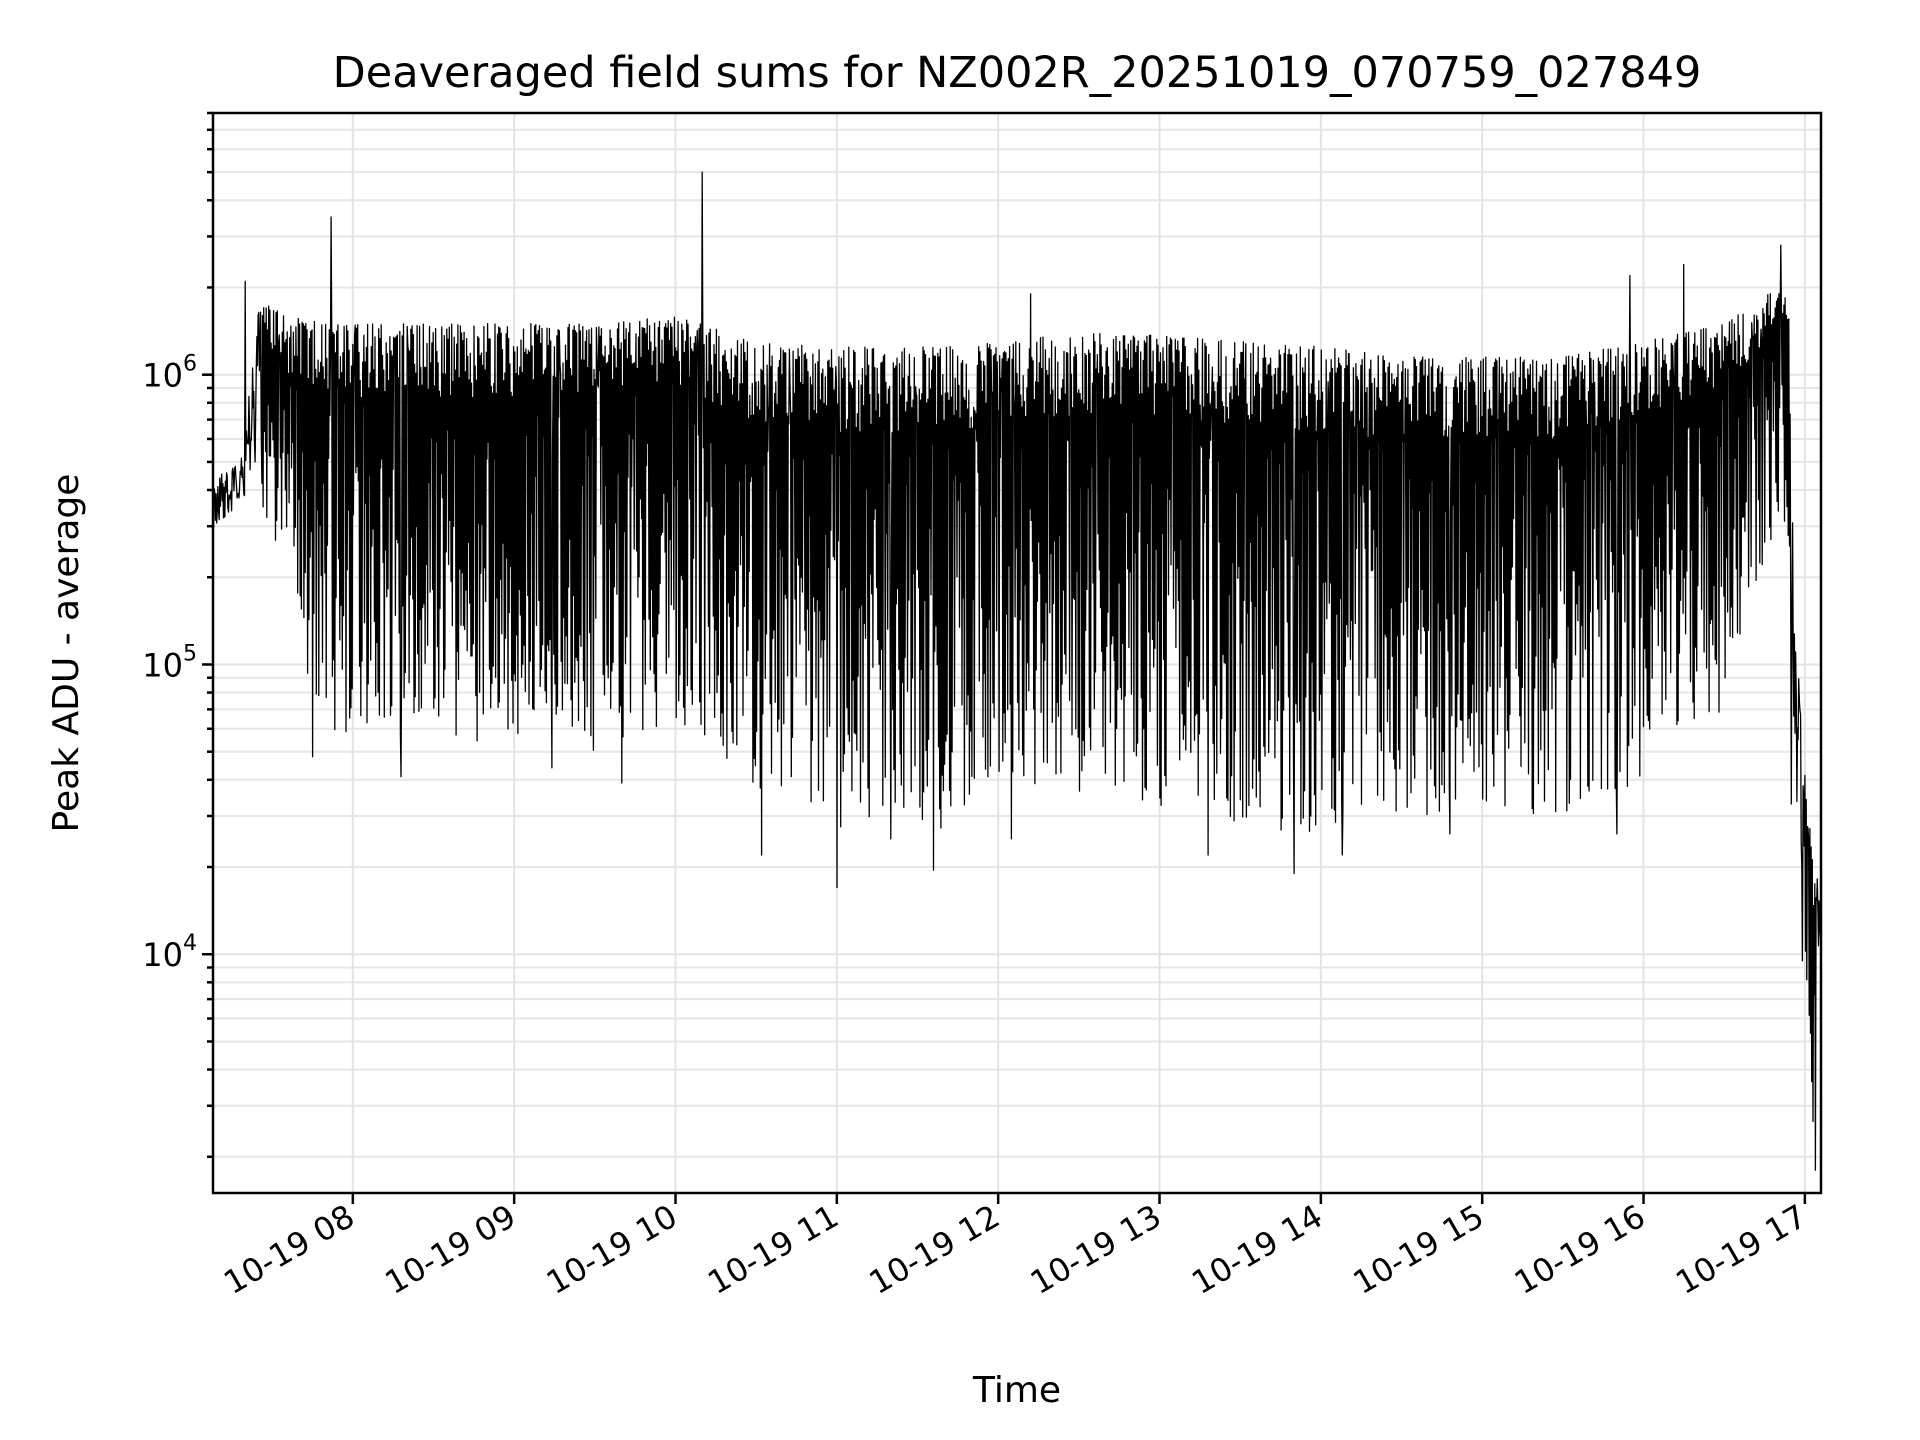 Image resolution: width=1920 pixels, height=1440 pixels. Describe the element at coordinates (289, 1249) in the screenshot. I see `x-tick-label: 10-19 08` at that location.